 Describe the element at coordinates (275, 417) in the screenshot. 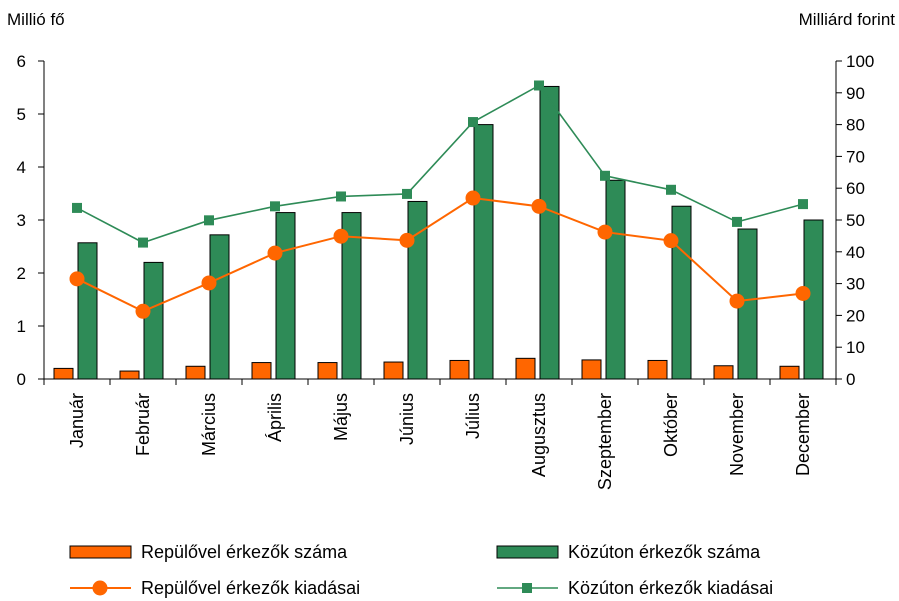

I see `x-tick-label: Április` at that location.